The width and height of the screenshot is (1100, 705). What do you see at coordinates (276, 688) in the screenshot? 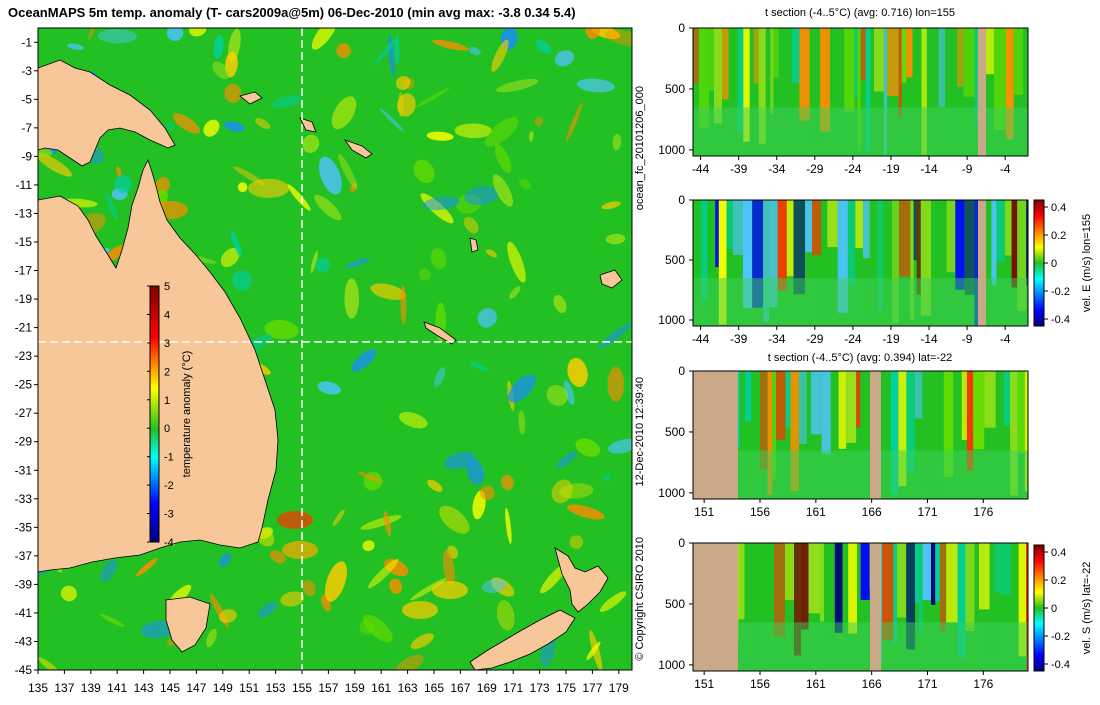
I see `lon-tick-label: 153` at bounding box center [276, 688].